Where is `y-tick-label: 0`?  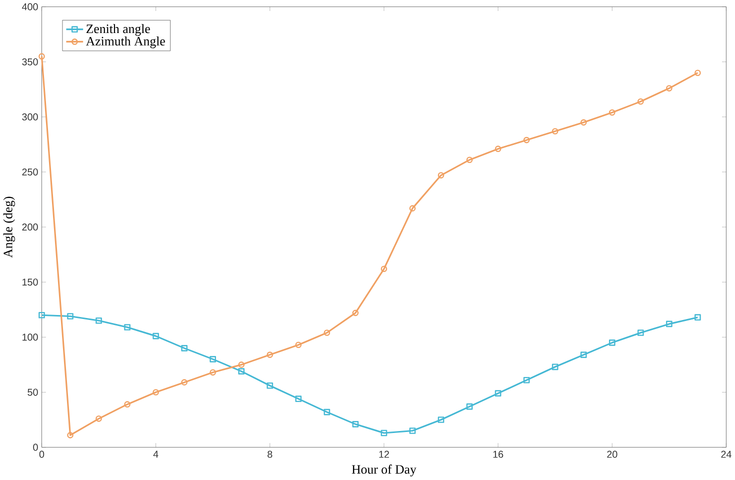
y-tick-label: 0 is located at coordinates (35, 447).